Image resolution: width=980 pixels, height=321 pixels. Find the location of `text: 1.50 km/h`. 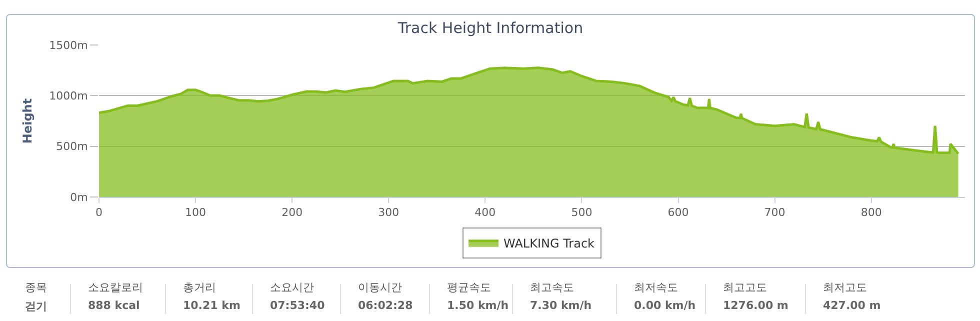

text: 1.50 km/h is located at coordinates (478, 305).